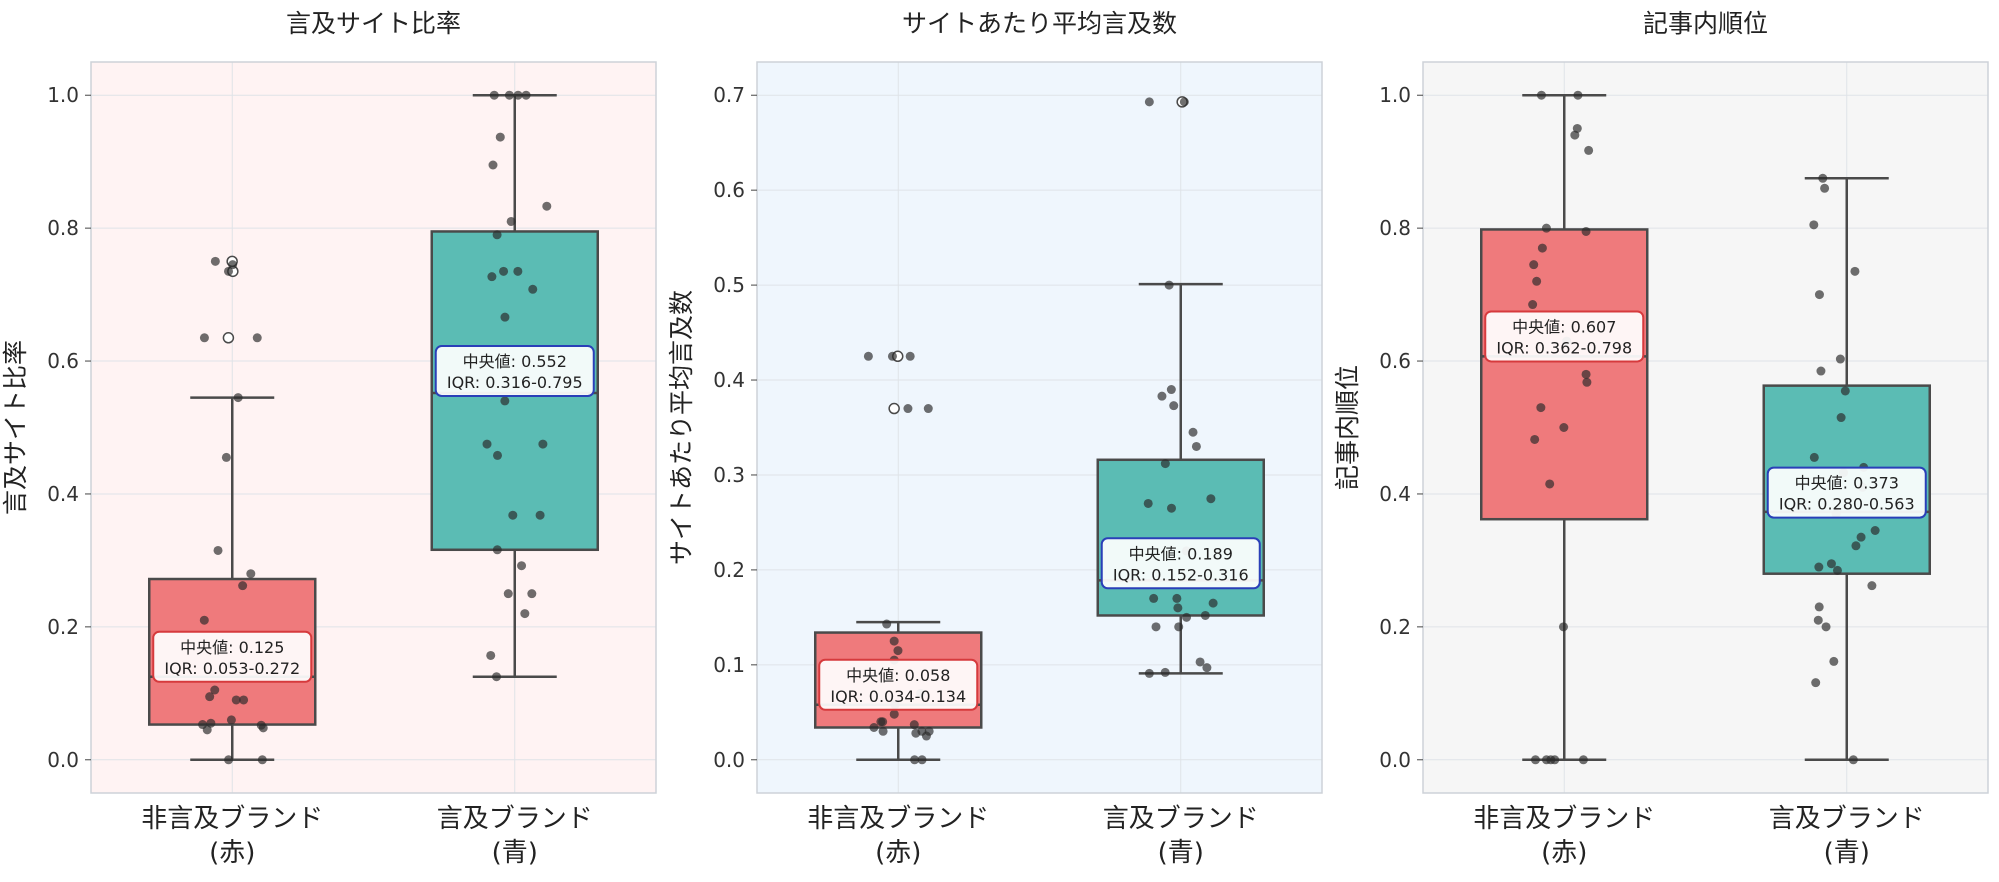  Describe the element at coordinates (1180, 387) in the screenshot. I see `box-group: 中央値: 0.189 IQR: 0.152-0.316` at that location.